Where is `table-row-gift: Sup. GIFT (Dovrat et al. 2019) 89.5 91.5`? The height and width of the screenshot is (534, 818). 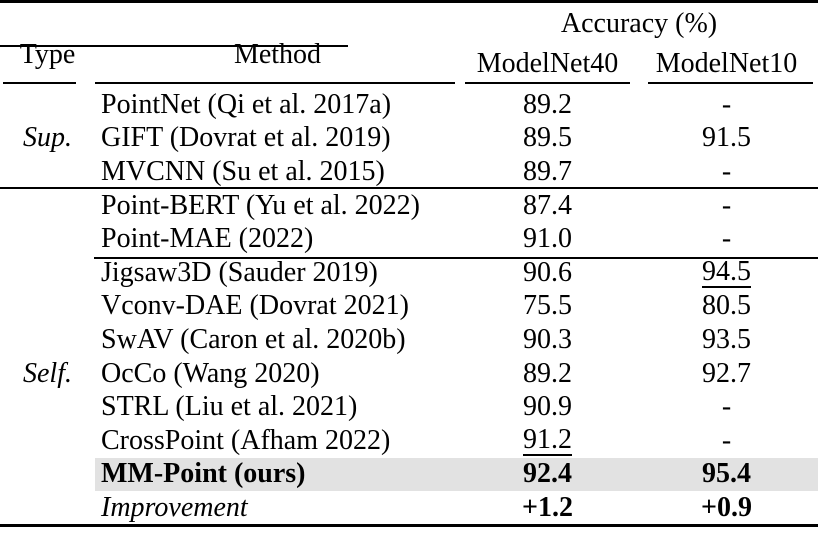 table-row-gift: Sup. GIFT (Dovrat et al. 2019) 89.5 91.5 is located at coordinates (409, 139).